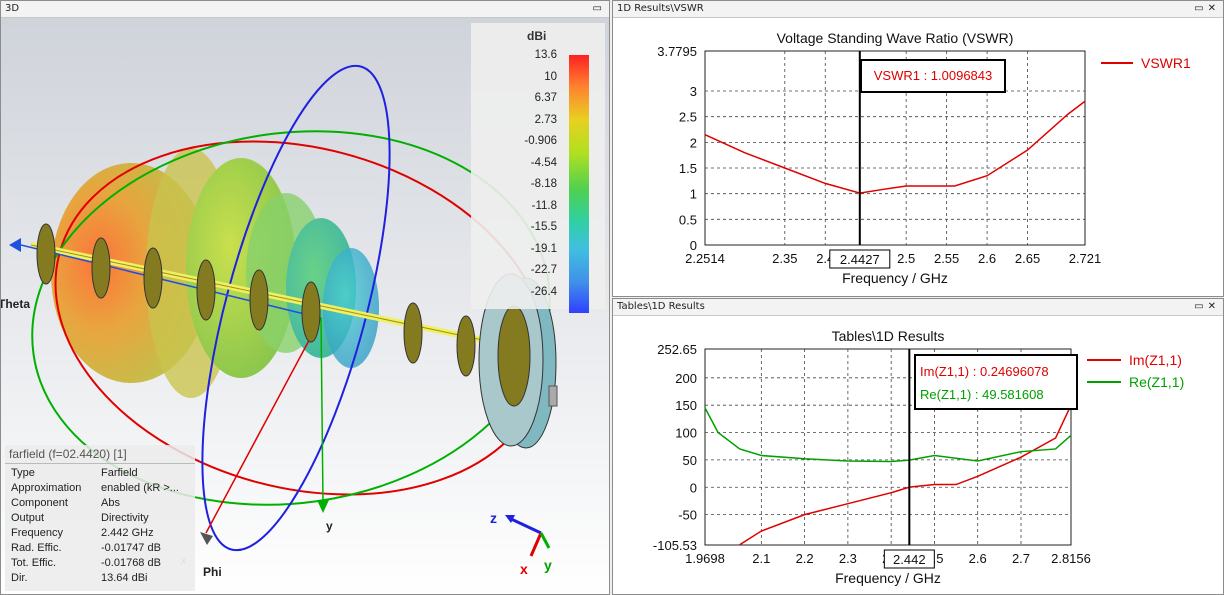 This screenshot has width=1224, height=595. What do you see at coordinates (677, 349) in the screenshot?
I see `y-tick-label: 252.65` at bounding box center [677, 349].